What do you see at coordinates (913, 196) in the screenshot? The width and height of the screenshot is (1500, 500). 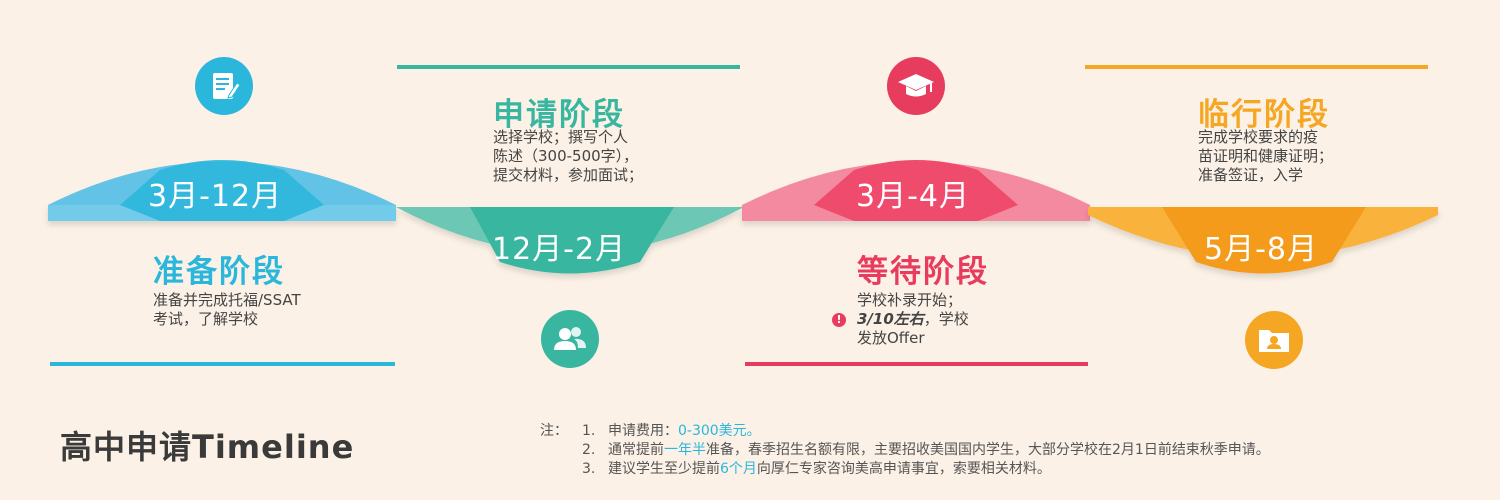 I see `wait-date: 3月-4月` at bounding box center [913, 196].